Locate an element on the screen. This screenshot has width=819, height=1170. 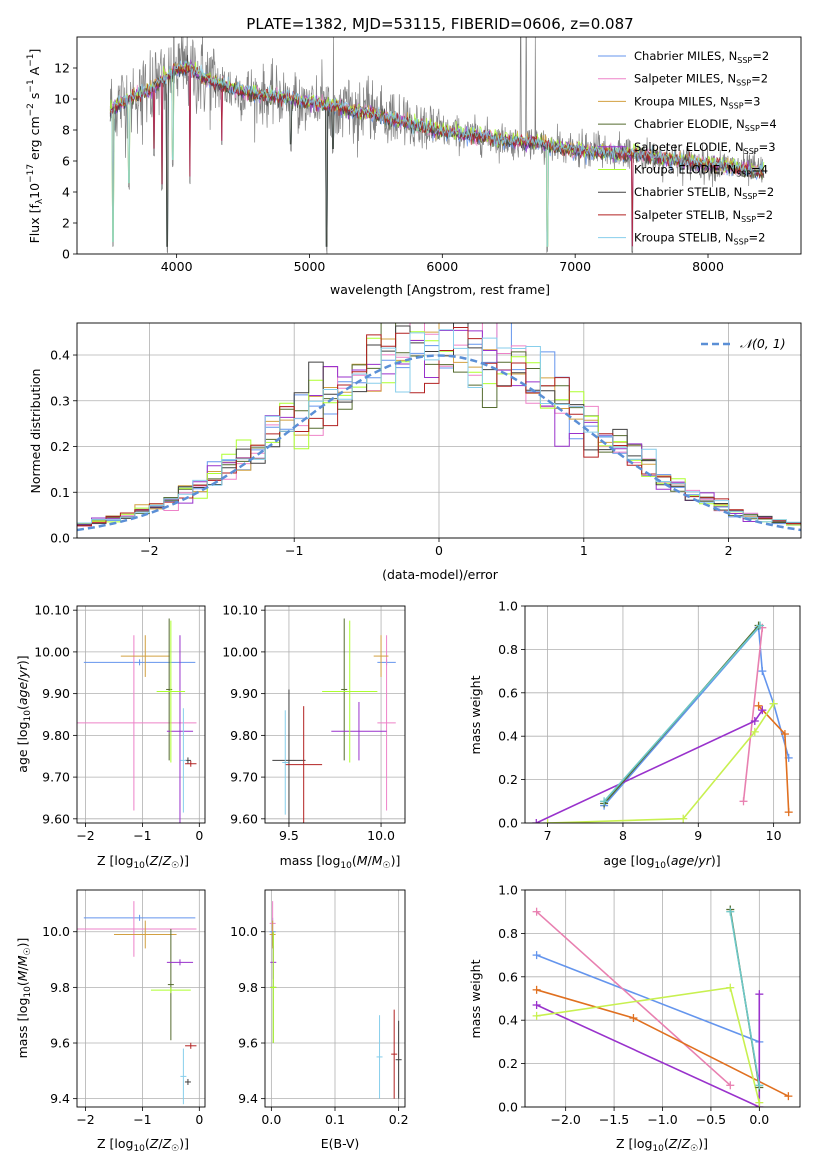
mass-vs-extinction-plot: 0.0 0.1 0.2 9.4 9.6 9.8 10.0 is located at coordinates (319, 1008).